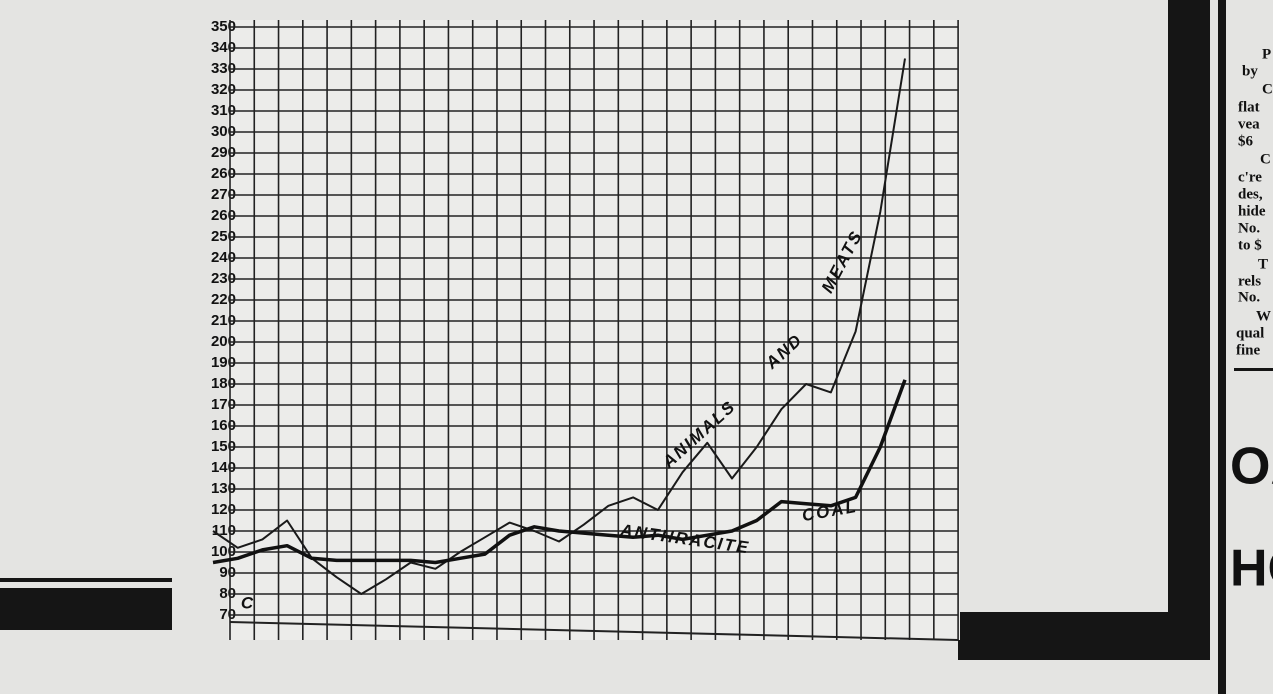  Describe the element at coordinates (1263, 316) in the screenshot. I see `side-text: W` at that location.